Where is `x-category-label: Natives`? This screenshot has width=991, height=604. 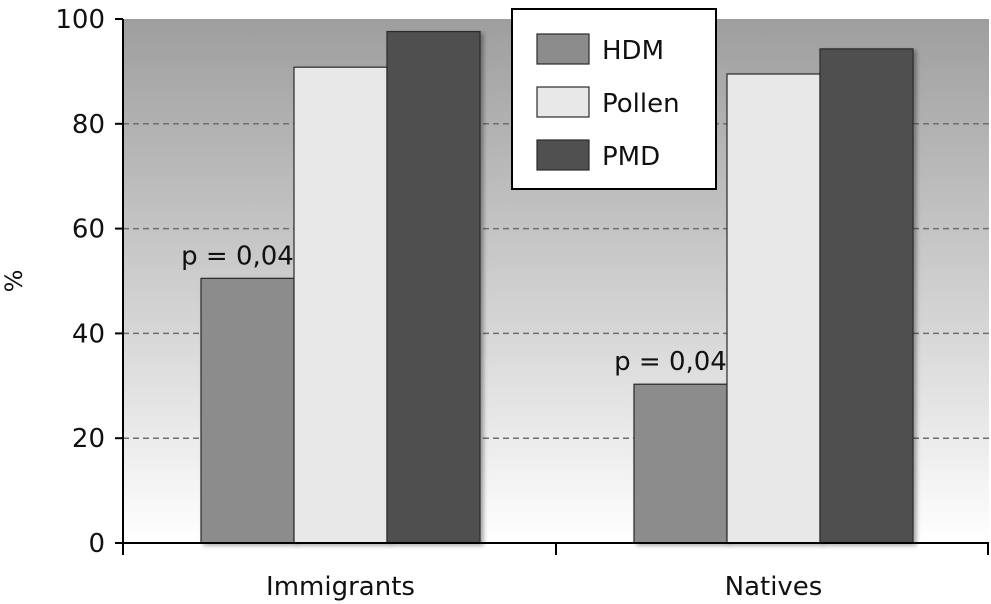 x-category-label: Natives is located at coordinates (774, 587).